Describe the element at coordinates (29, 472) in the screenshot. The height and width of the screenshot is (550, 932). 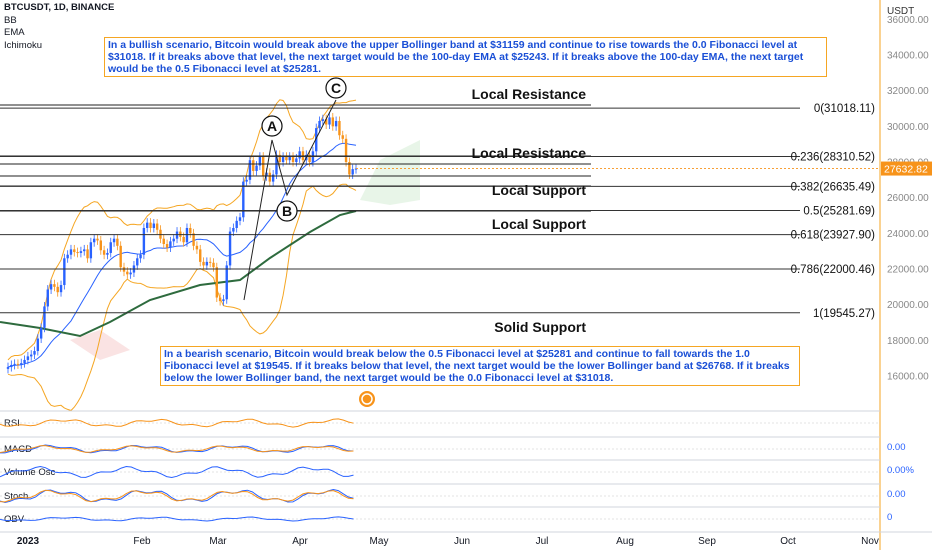
I see `pane-title: Volume Osc` at that location.